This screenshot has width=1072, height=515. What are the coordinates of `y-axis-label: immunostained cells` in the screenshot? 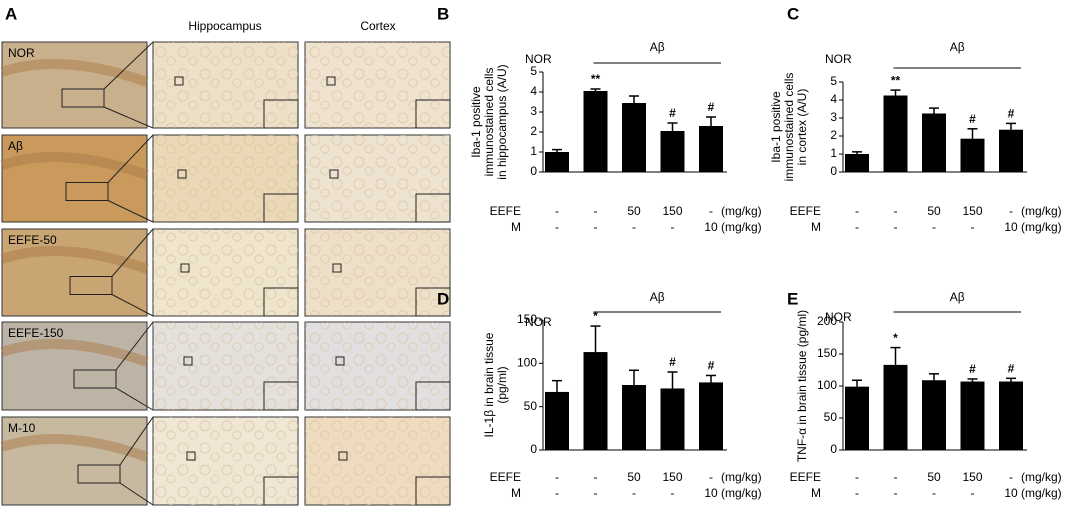 It's located at (489, 122).